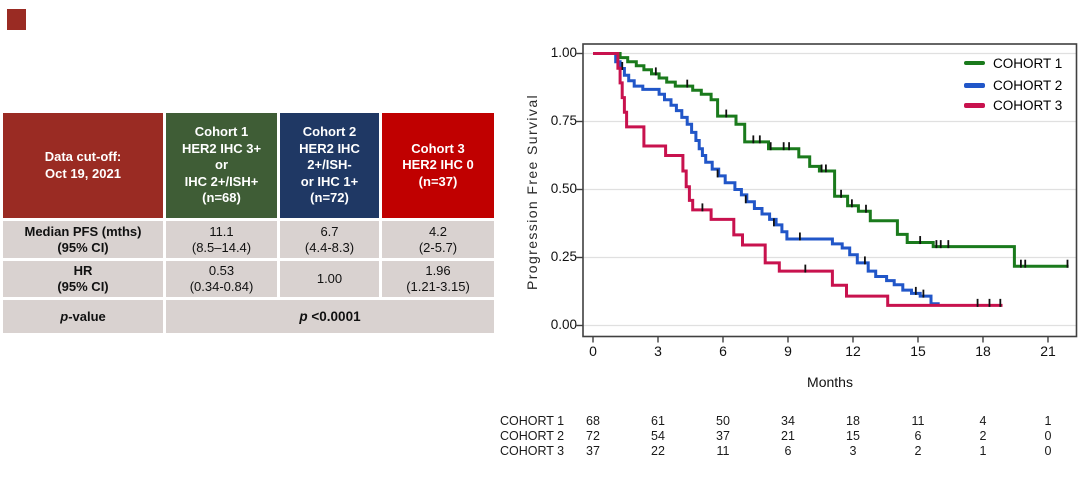  I want to click on x-tick-label: 6, so click(723, 351).